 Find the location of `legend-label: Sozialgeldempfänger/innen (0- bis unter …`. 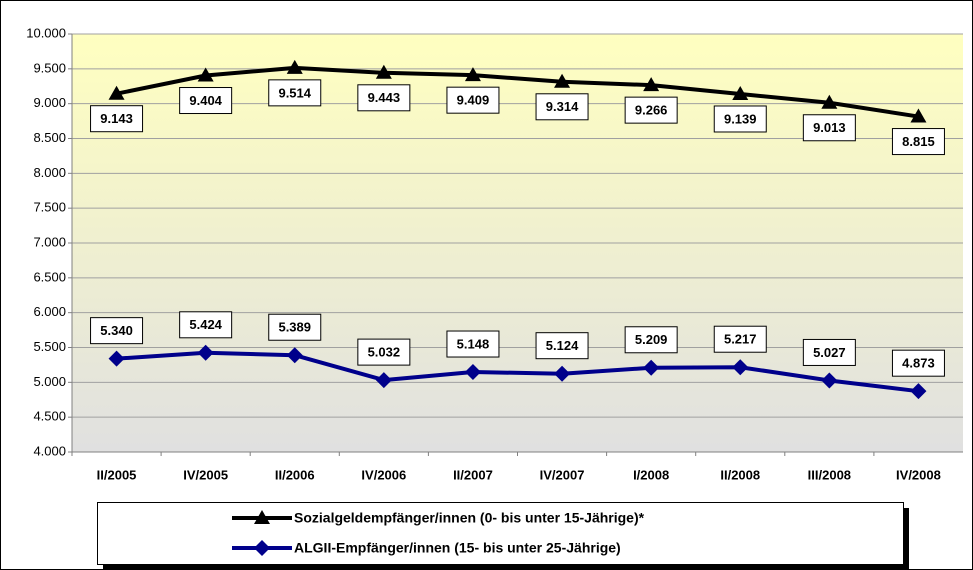

legend-label: Sozialgeldempfänger/innen (0- bis unter … is located at coordinates (469, 518).